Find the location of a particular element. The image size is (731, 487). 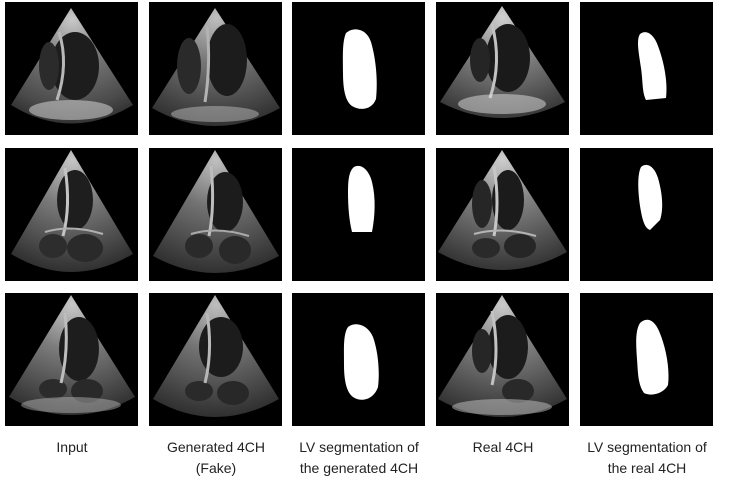

caption-generated: Generated 4CH (Fake) is located at coordinates (216, 458).